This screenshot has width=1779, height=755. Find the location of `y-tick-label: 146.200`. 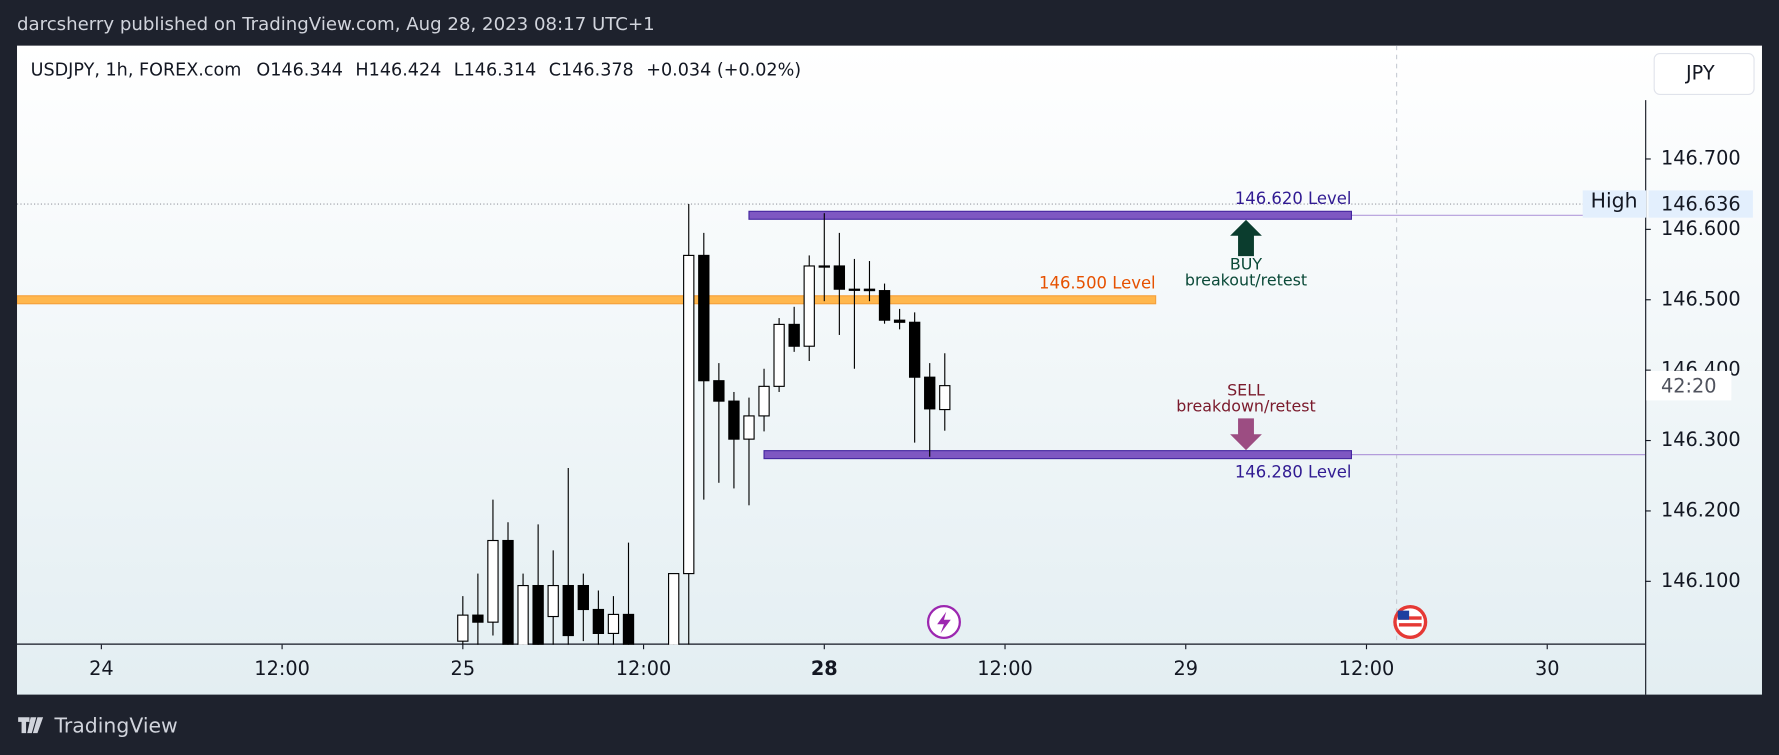

y-tick-label: 146.200 is located at coordinates (1701, 509).